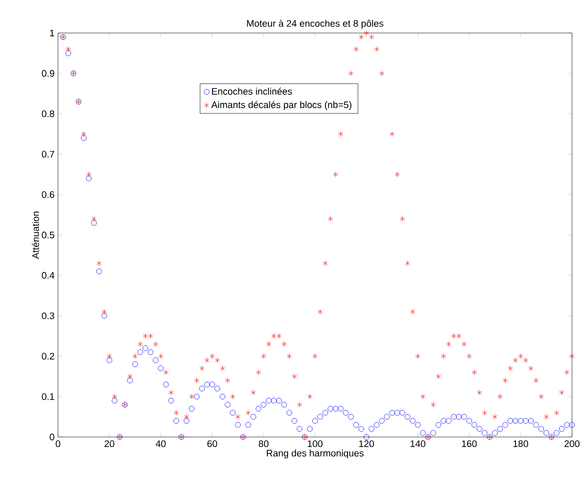 The height and width of the screenshot is (481, 586). Describe the element at coordinates (109, 444) in the screenshot. I see `x-tick-label: 20` at that location.